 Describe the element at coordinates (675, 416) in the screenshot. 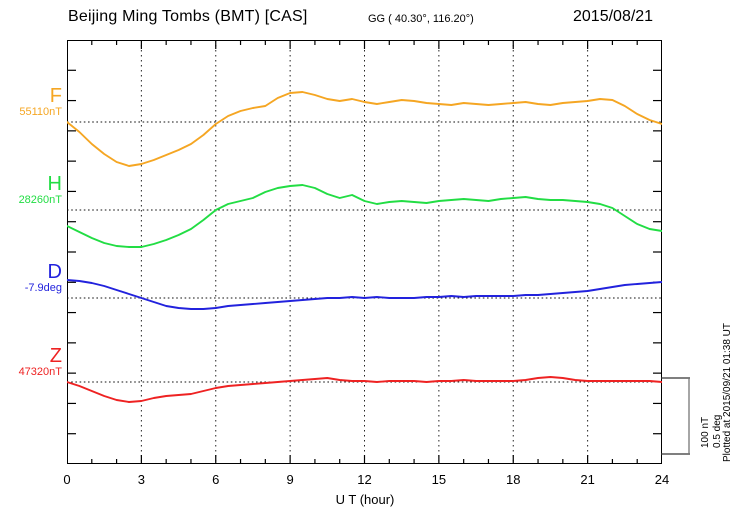

I see `scale-bar` at that location.